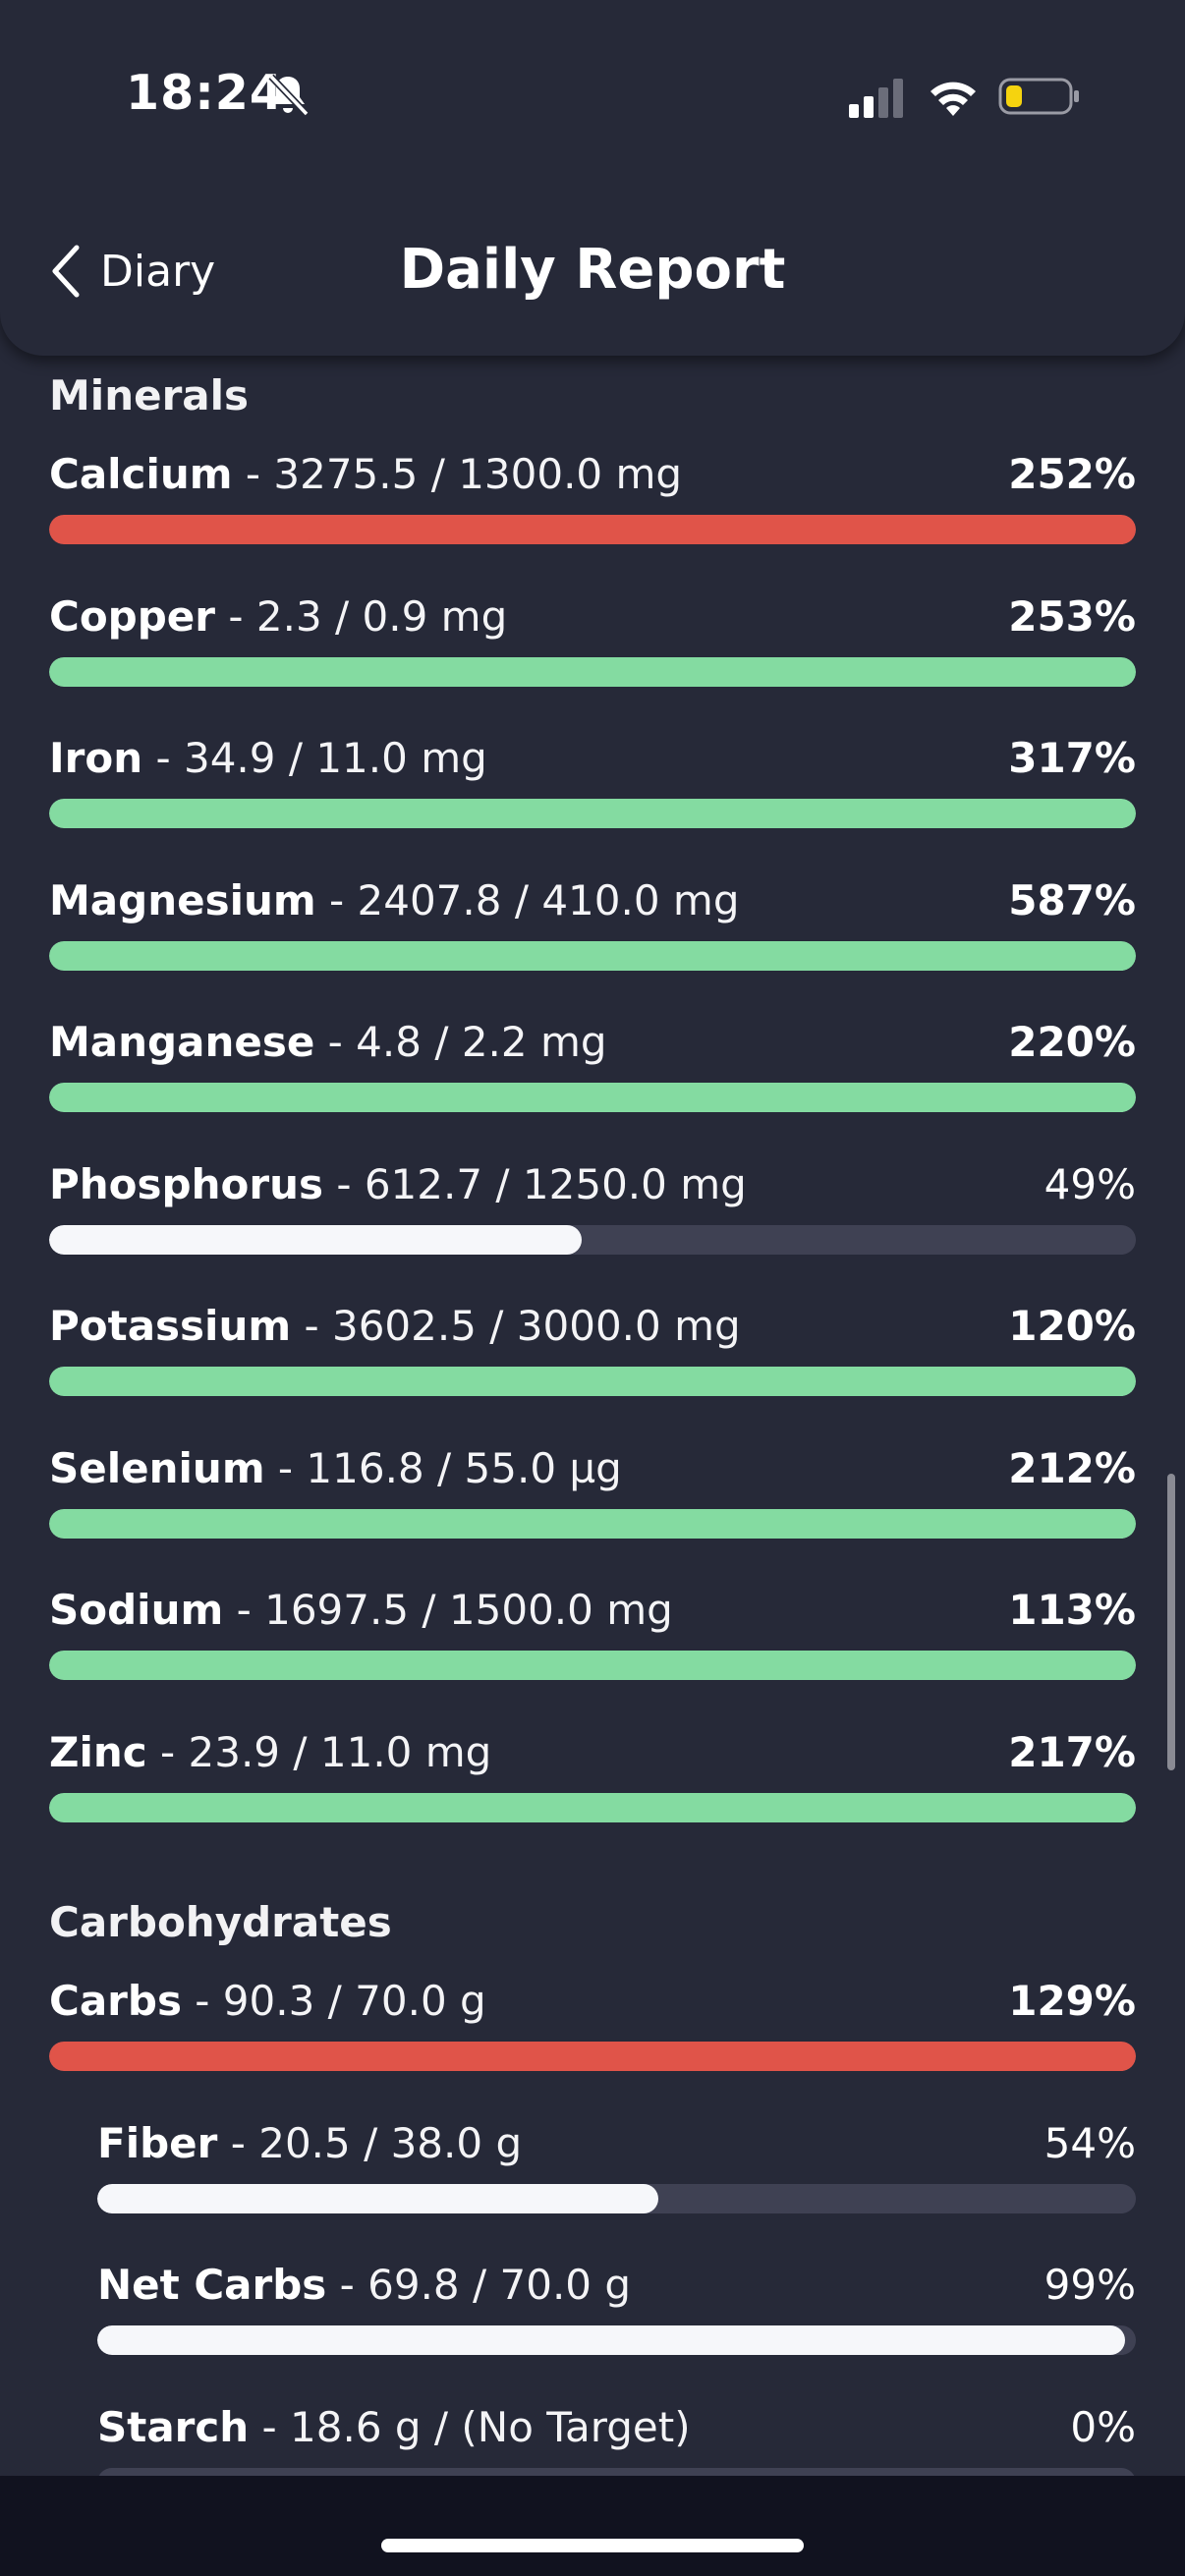 The width and height of the screenshot is (1185, 2576). I want to click on nutrient-row: Phosphorus - 612.7 / 1250.0 mg 49%, so click(592, 1209).